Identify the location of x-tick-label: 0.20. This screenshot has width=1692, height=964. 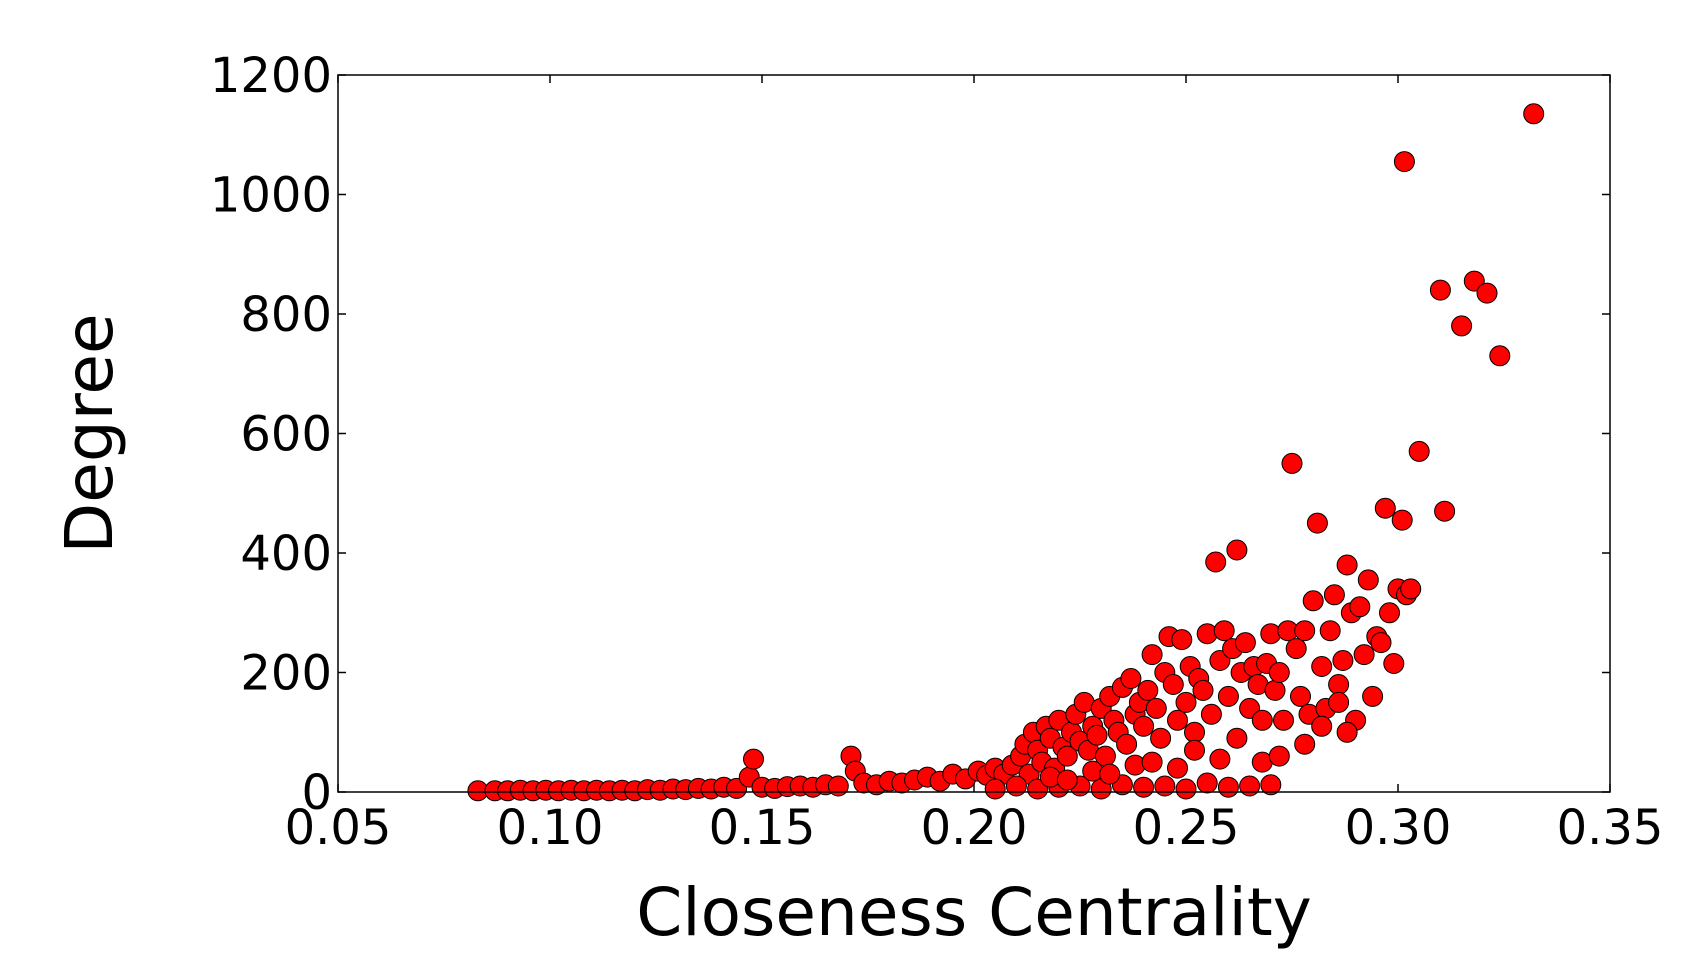
(974, 828).